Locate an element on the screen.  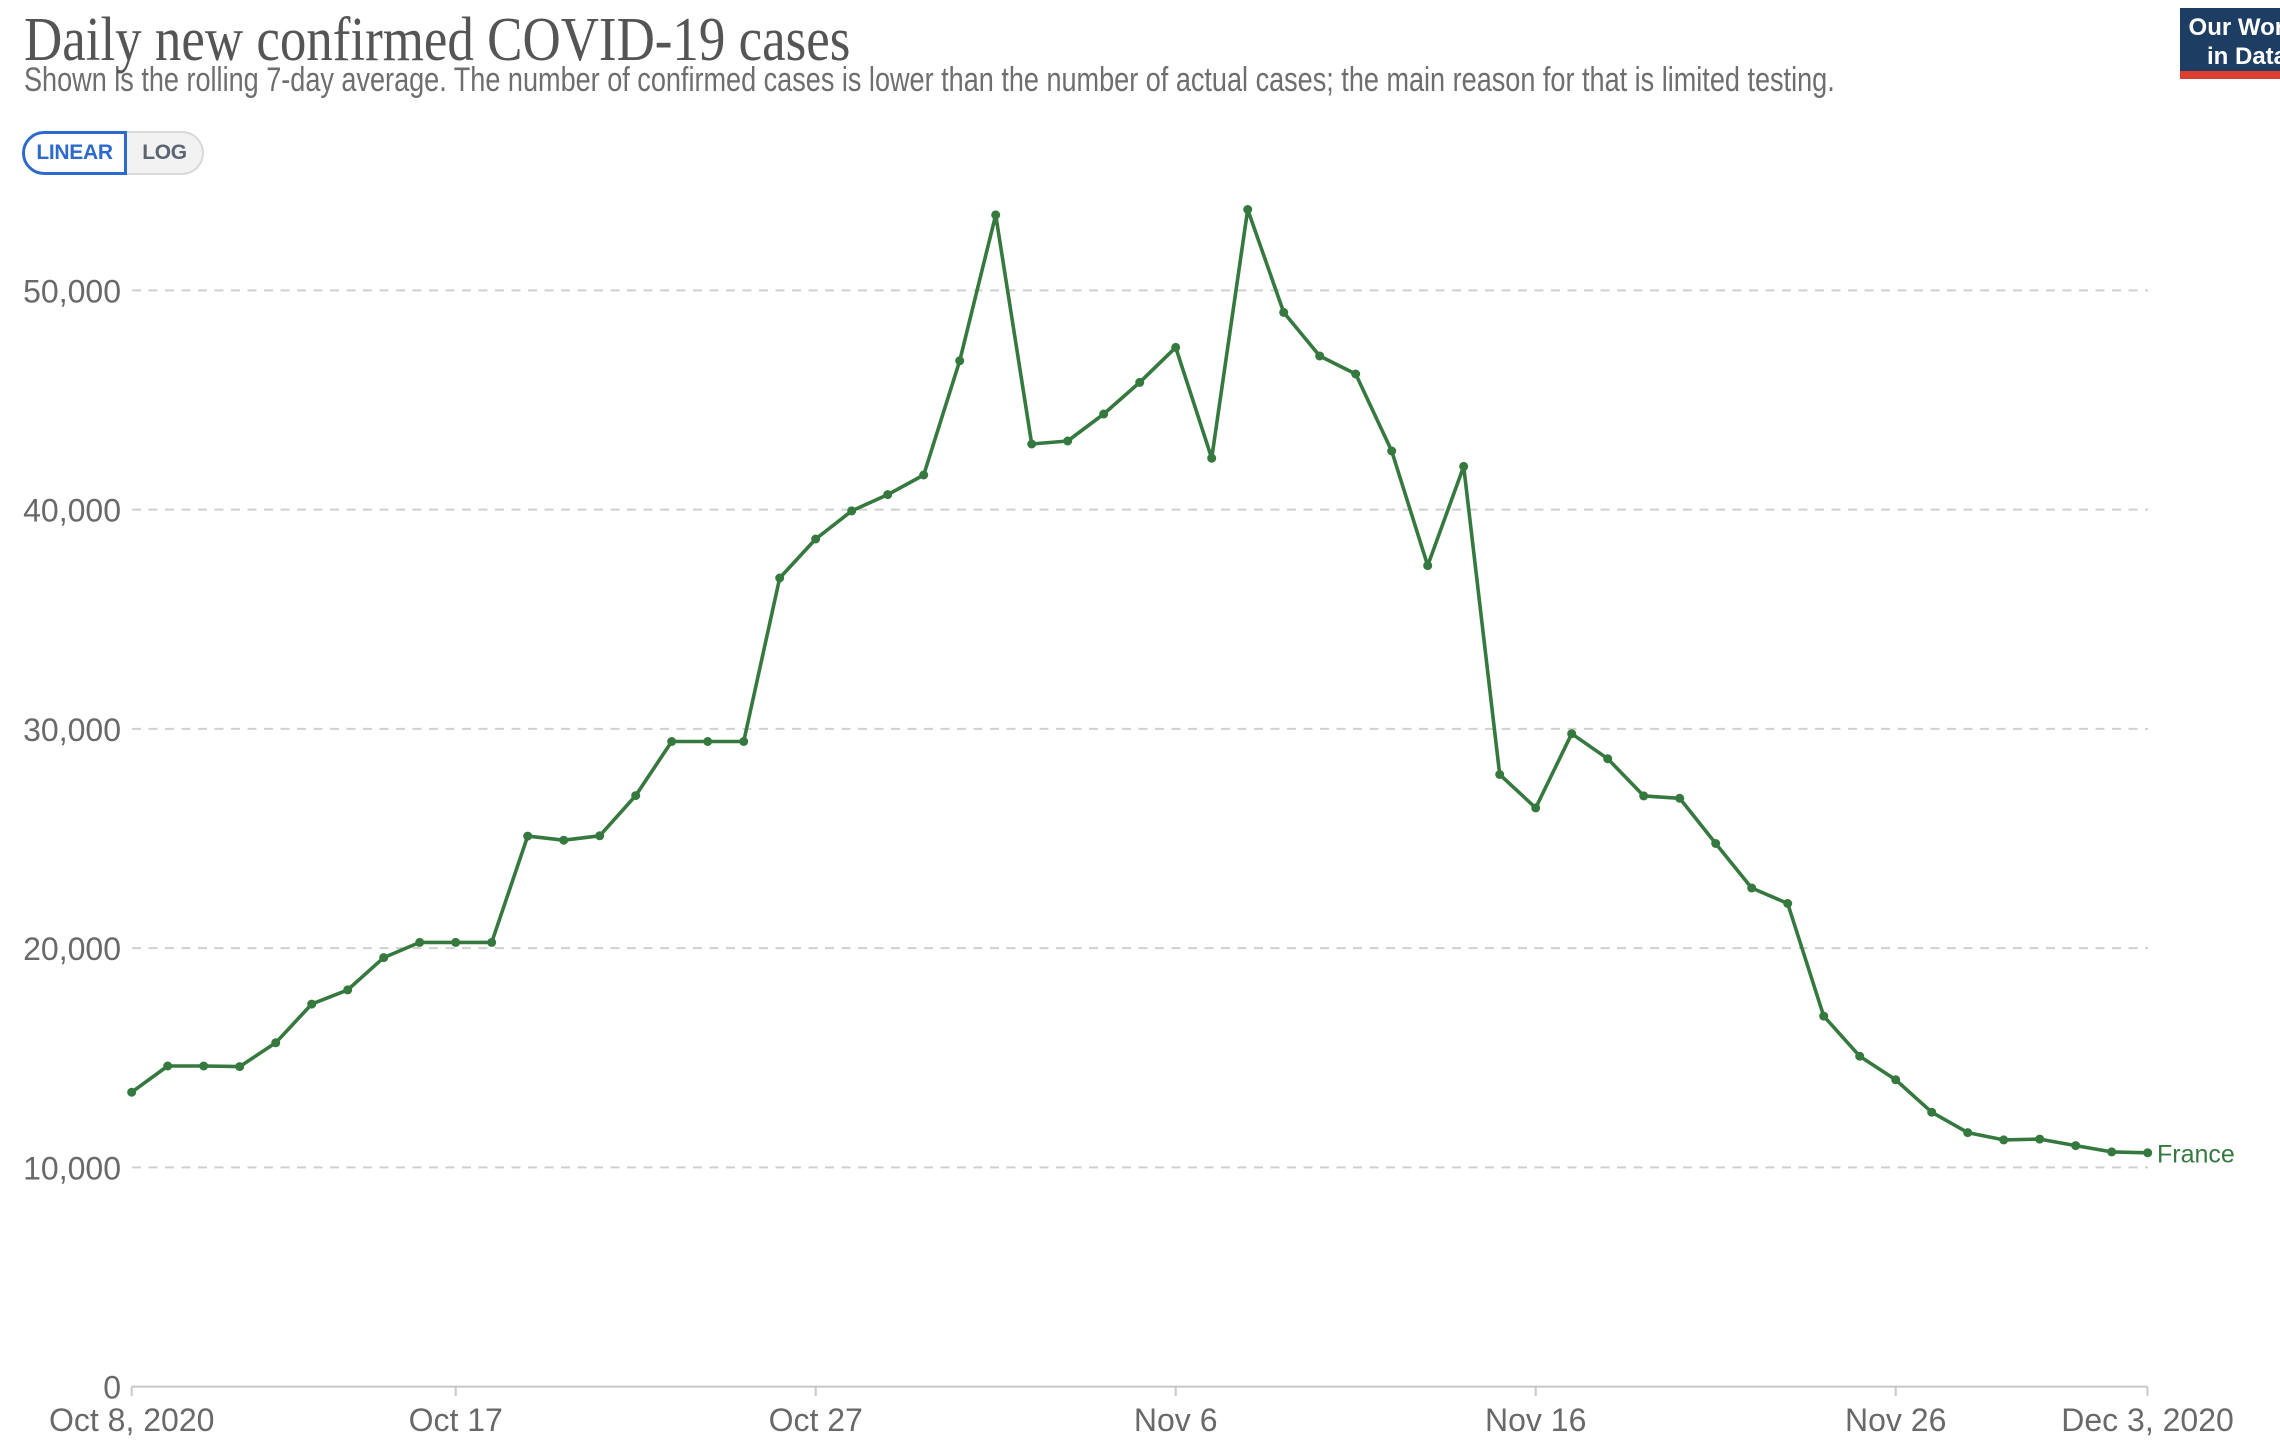
svg-text: Nov 6 is located at coordinates (1176, 1420).